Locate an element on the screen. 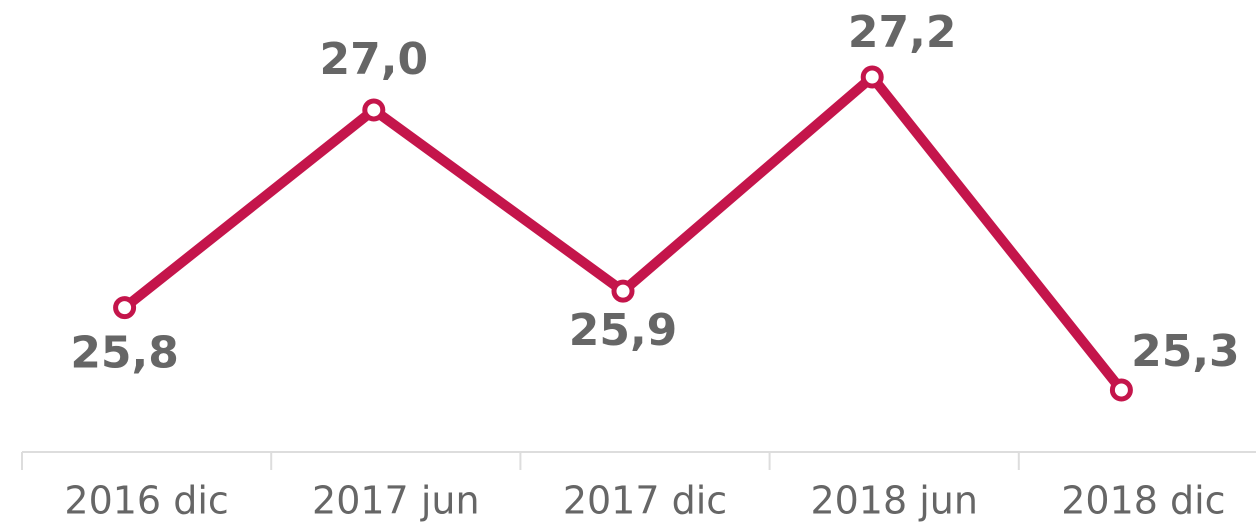 The height and width of the screenshot is (530, 1256). x-tick-label: 2017 dic is located at coordinates (645, 501).